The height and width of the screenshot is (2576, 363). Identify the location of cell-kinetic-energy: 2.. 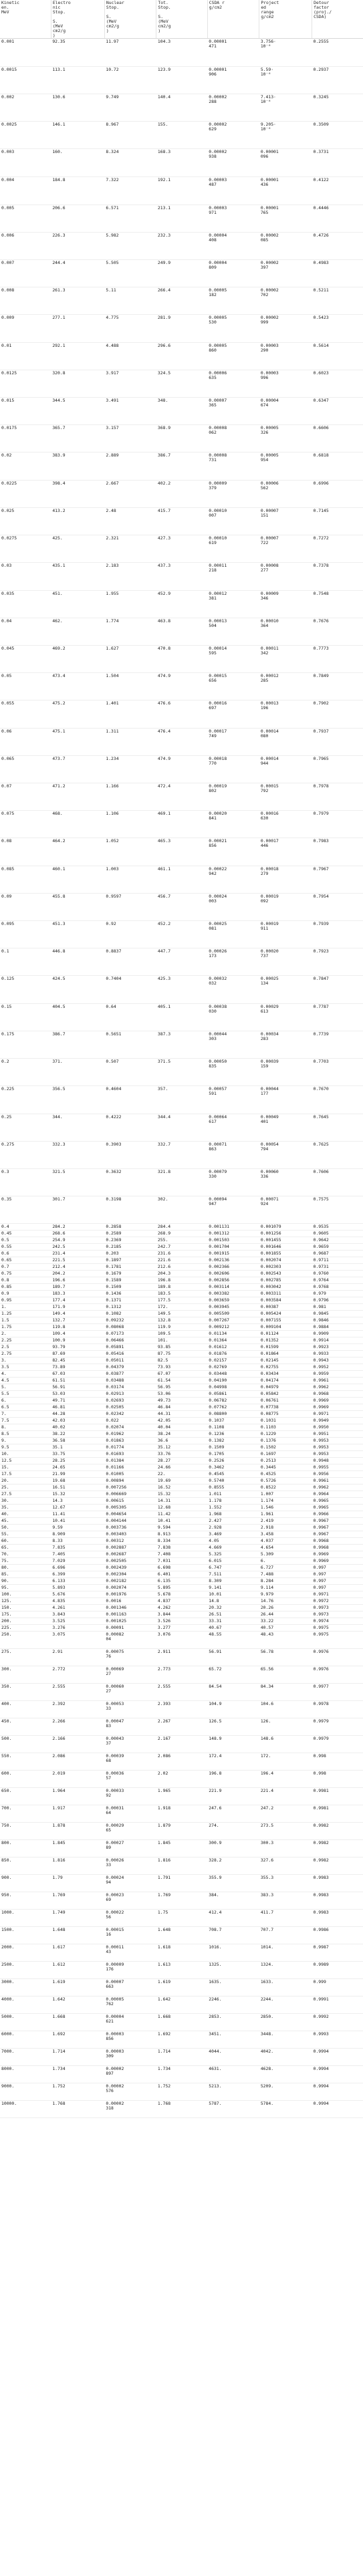
(25, 1333).